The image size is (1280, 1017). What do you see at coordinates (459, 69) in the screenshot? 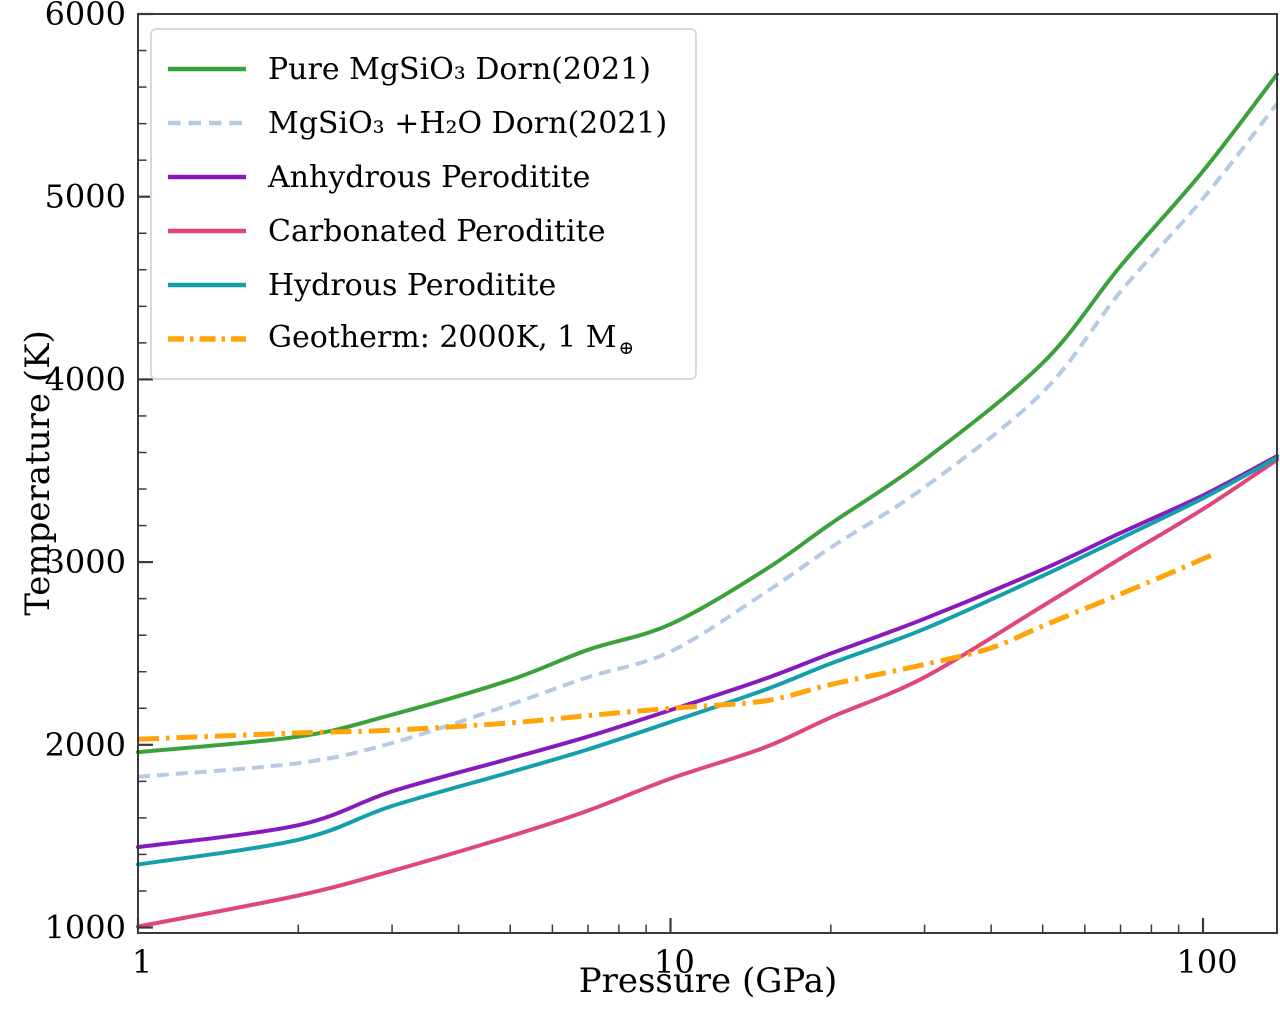
I see `legend-label-pure-mgsio3: Pure MgSiO₃ Dorn(2021)` at bounding box center [459, 69].